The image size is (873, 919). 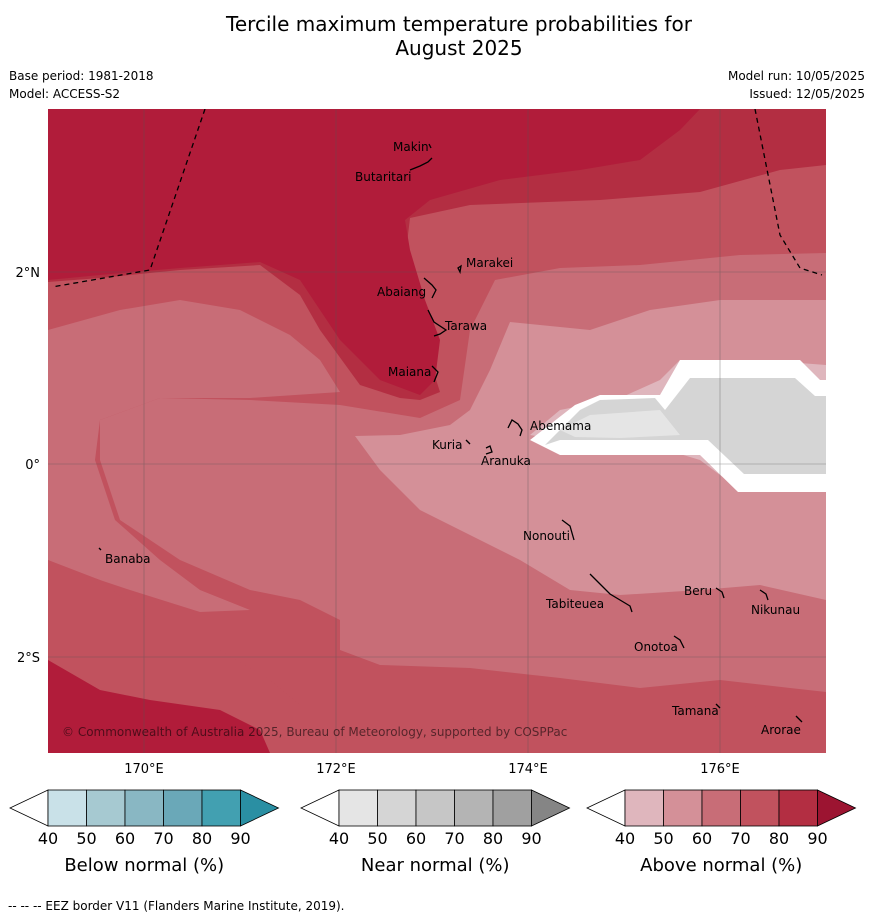 I want to click on lon-label-172e: 172°E, so click(x=336, y=769).